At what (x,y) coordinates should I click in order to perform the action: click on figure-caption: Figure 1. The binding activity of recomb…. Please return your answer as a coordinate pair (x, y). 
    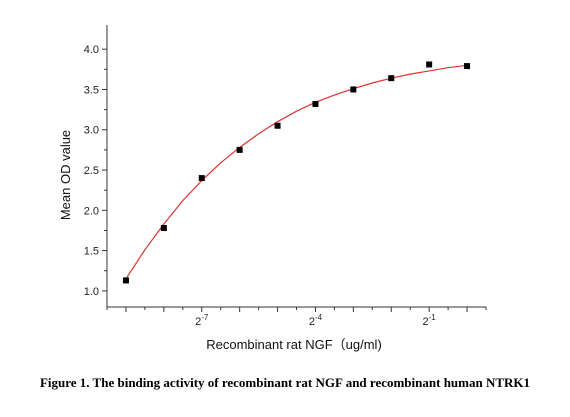
    Looking at the image, I should click on (285, 382).